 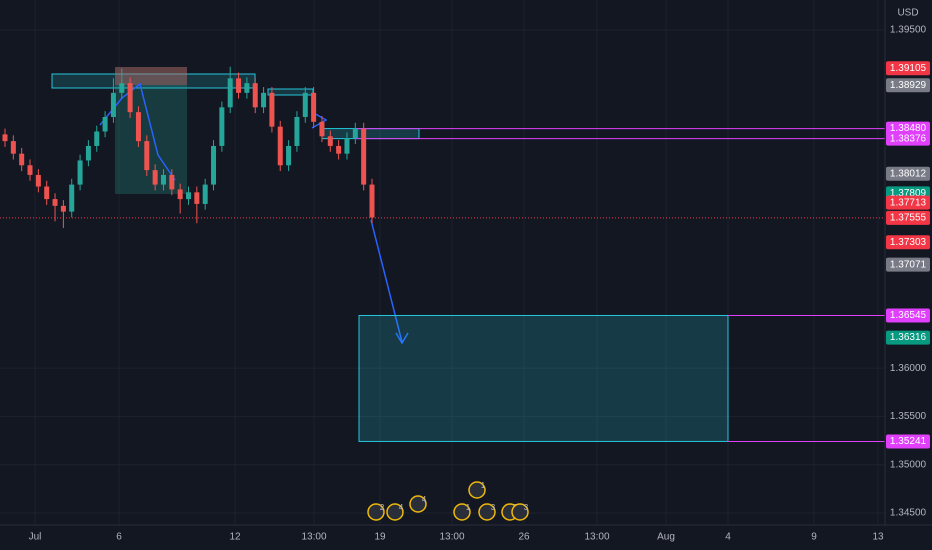 What do you see at coordinates (468, 507) in the screenshot?
I see `event-count: 1` at bounding box center [468, 507].